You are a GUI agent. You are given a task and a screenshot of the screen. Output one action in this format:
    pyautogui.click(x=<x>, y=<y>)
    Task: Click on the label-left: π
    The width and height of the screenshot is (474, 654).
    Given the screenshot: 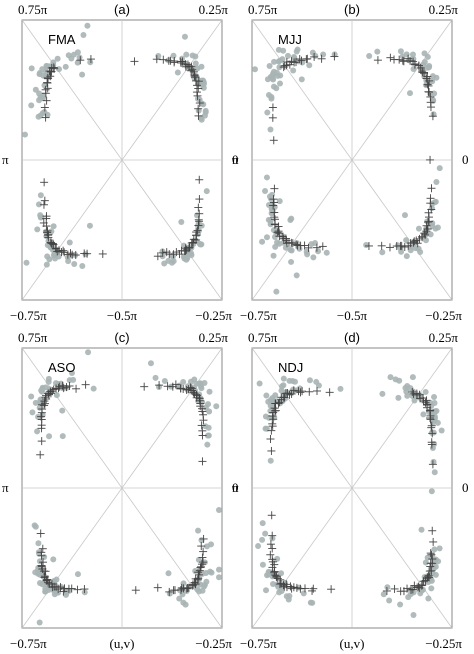 What is the action you would take?
    pyautogui.click(x=235, y=487)
    